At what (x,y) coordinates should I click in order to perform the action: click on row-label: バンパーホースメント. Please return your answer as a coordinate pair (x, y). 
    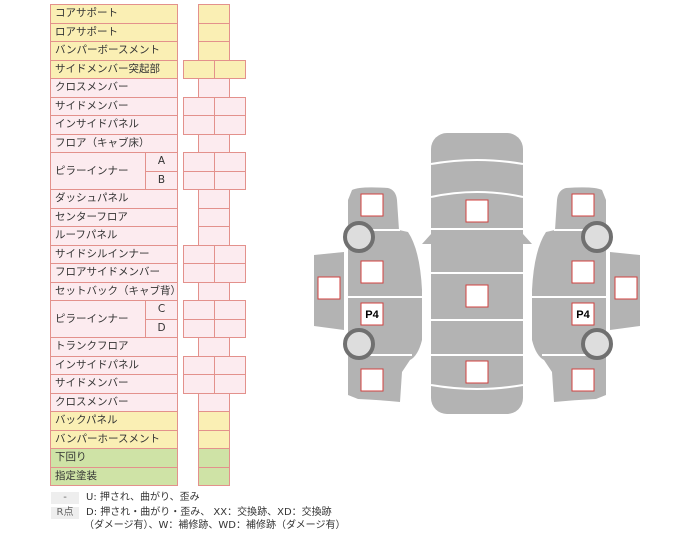
    Looking at the image, I should click on (114, 439).